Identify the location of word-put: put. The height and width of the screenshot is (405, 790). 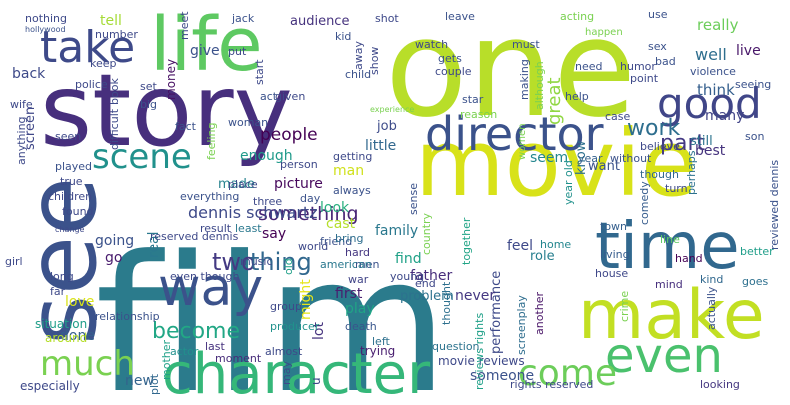
(237, 51).